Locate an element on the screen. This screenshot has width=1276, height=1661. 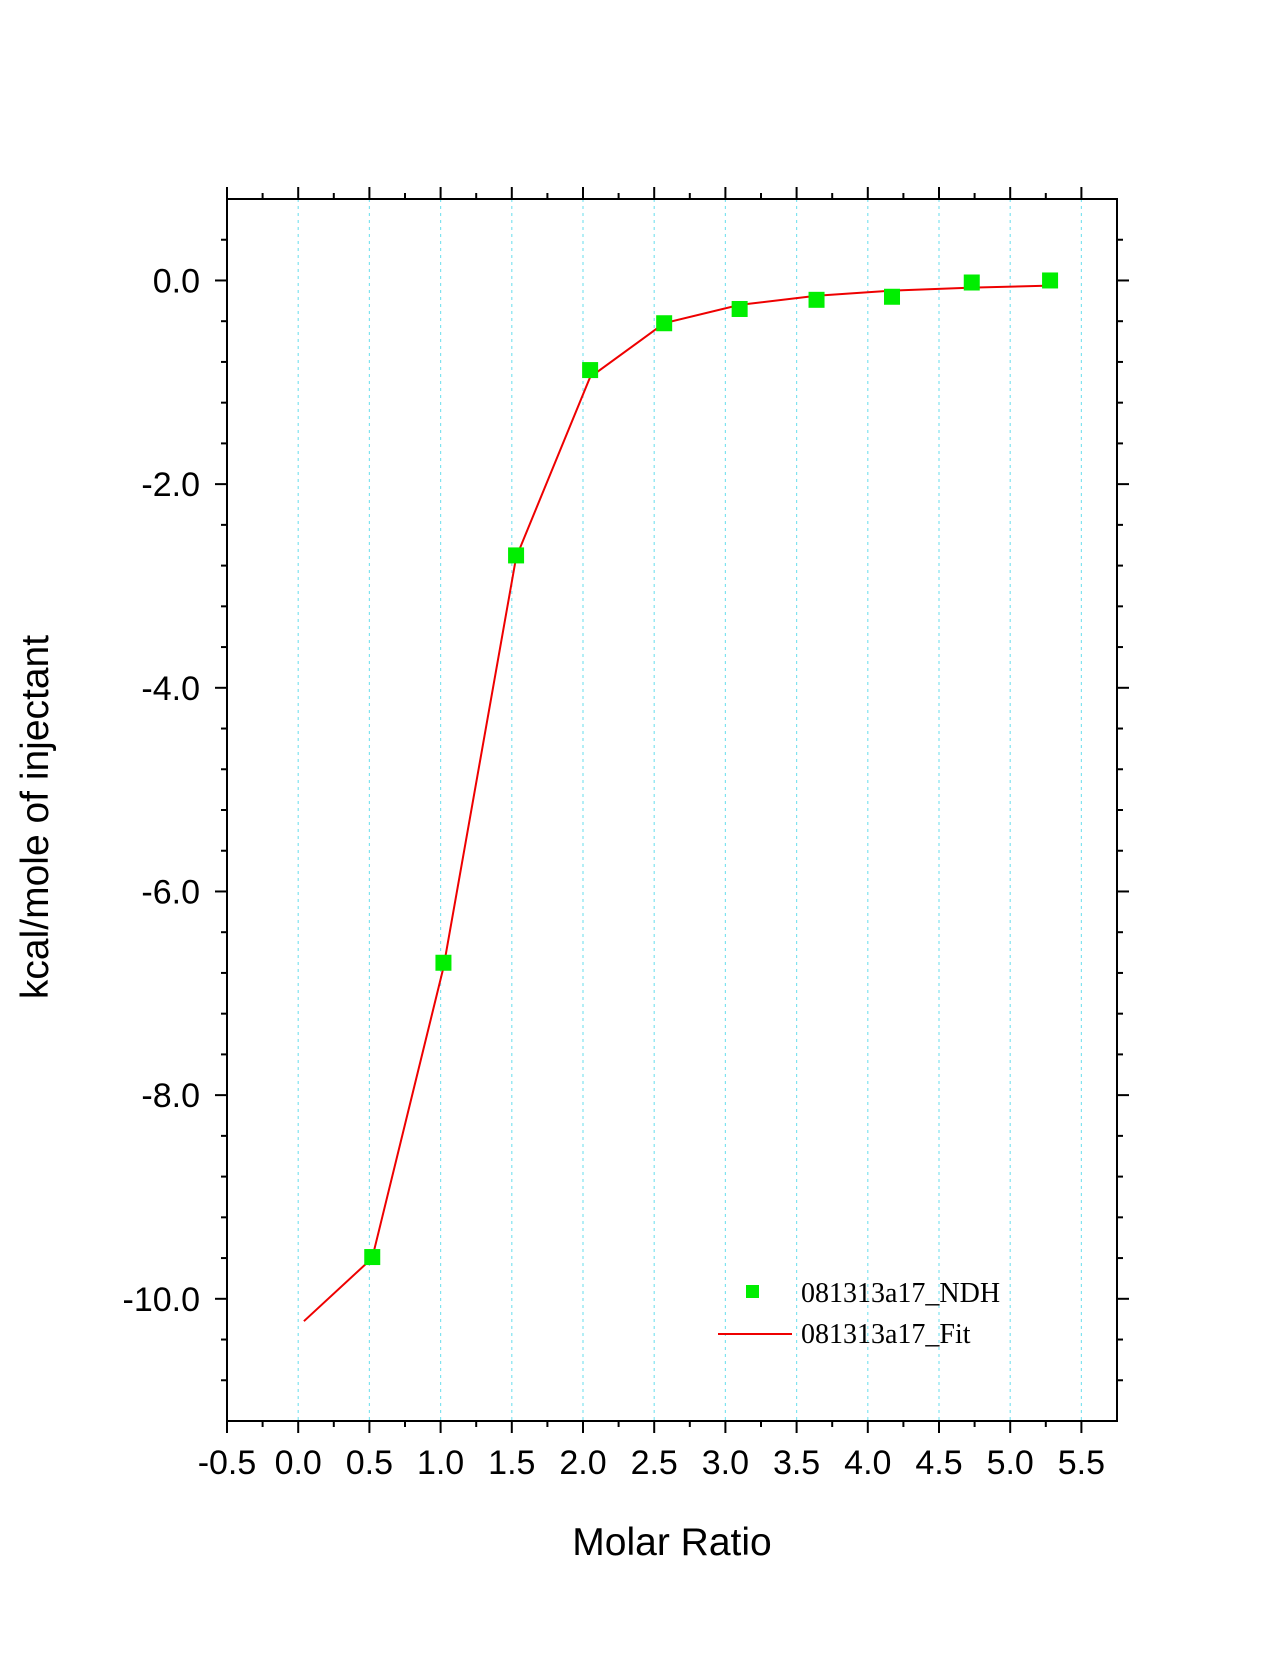
y-tick-label: -6.0 is located at coordinates (170, 892).